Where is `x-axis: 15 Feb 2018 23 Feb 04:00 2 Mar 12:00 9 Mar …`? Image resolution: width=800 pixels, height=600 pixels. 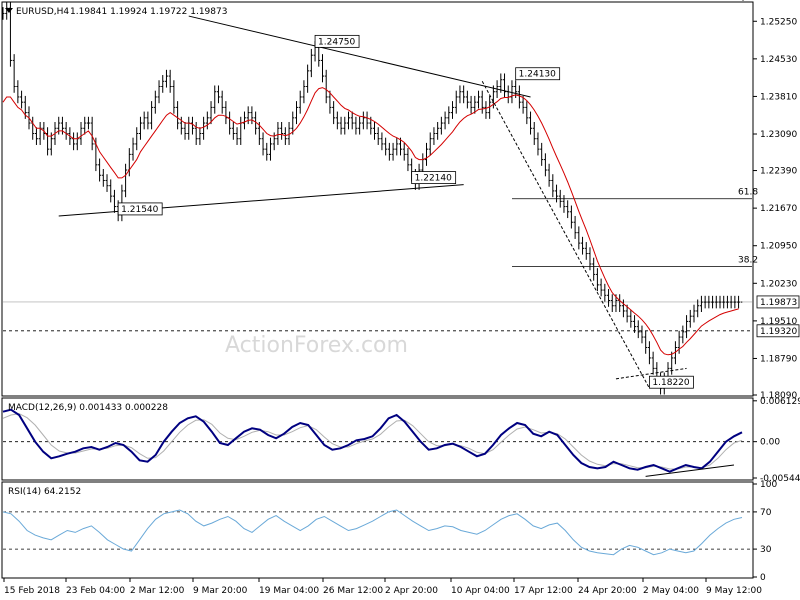 x-axis: 15 Feb 2018 23 Feb 04:00 2 Mar 12:00 9 Mar … is located at coordinates (382, 587).